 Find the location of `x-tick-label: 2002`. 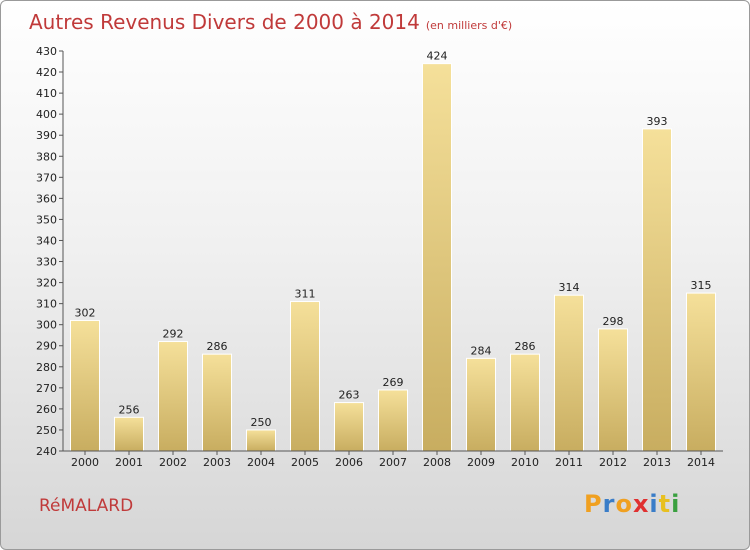

x-tick-label: 2002 is located at coordinates (173, 462).